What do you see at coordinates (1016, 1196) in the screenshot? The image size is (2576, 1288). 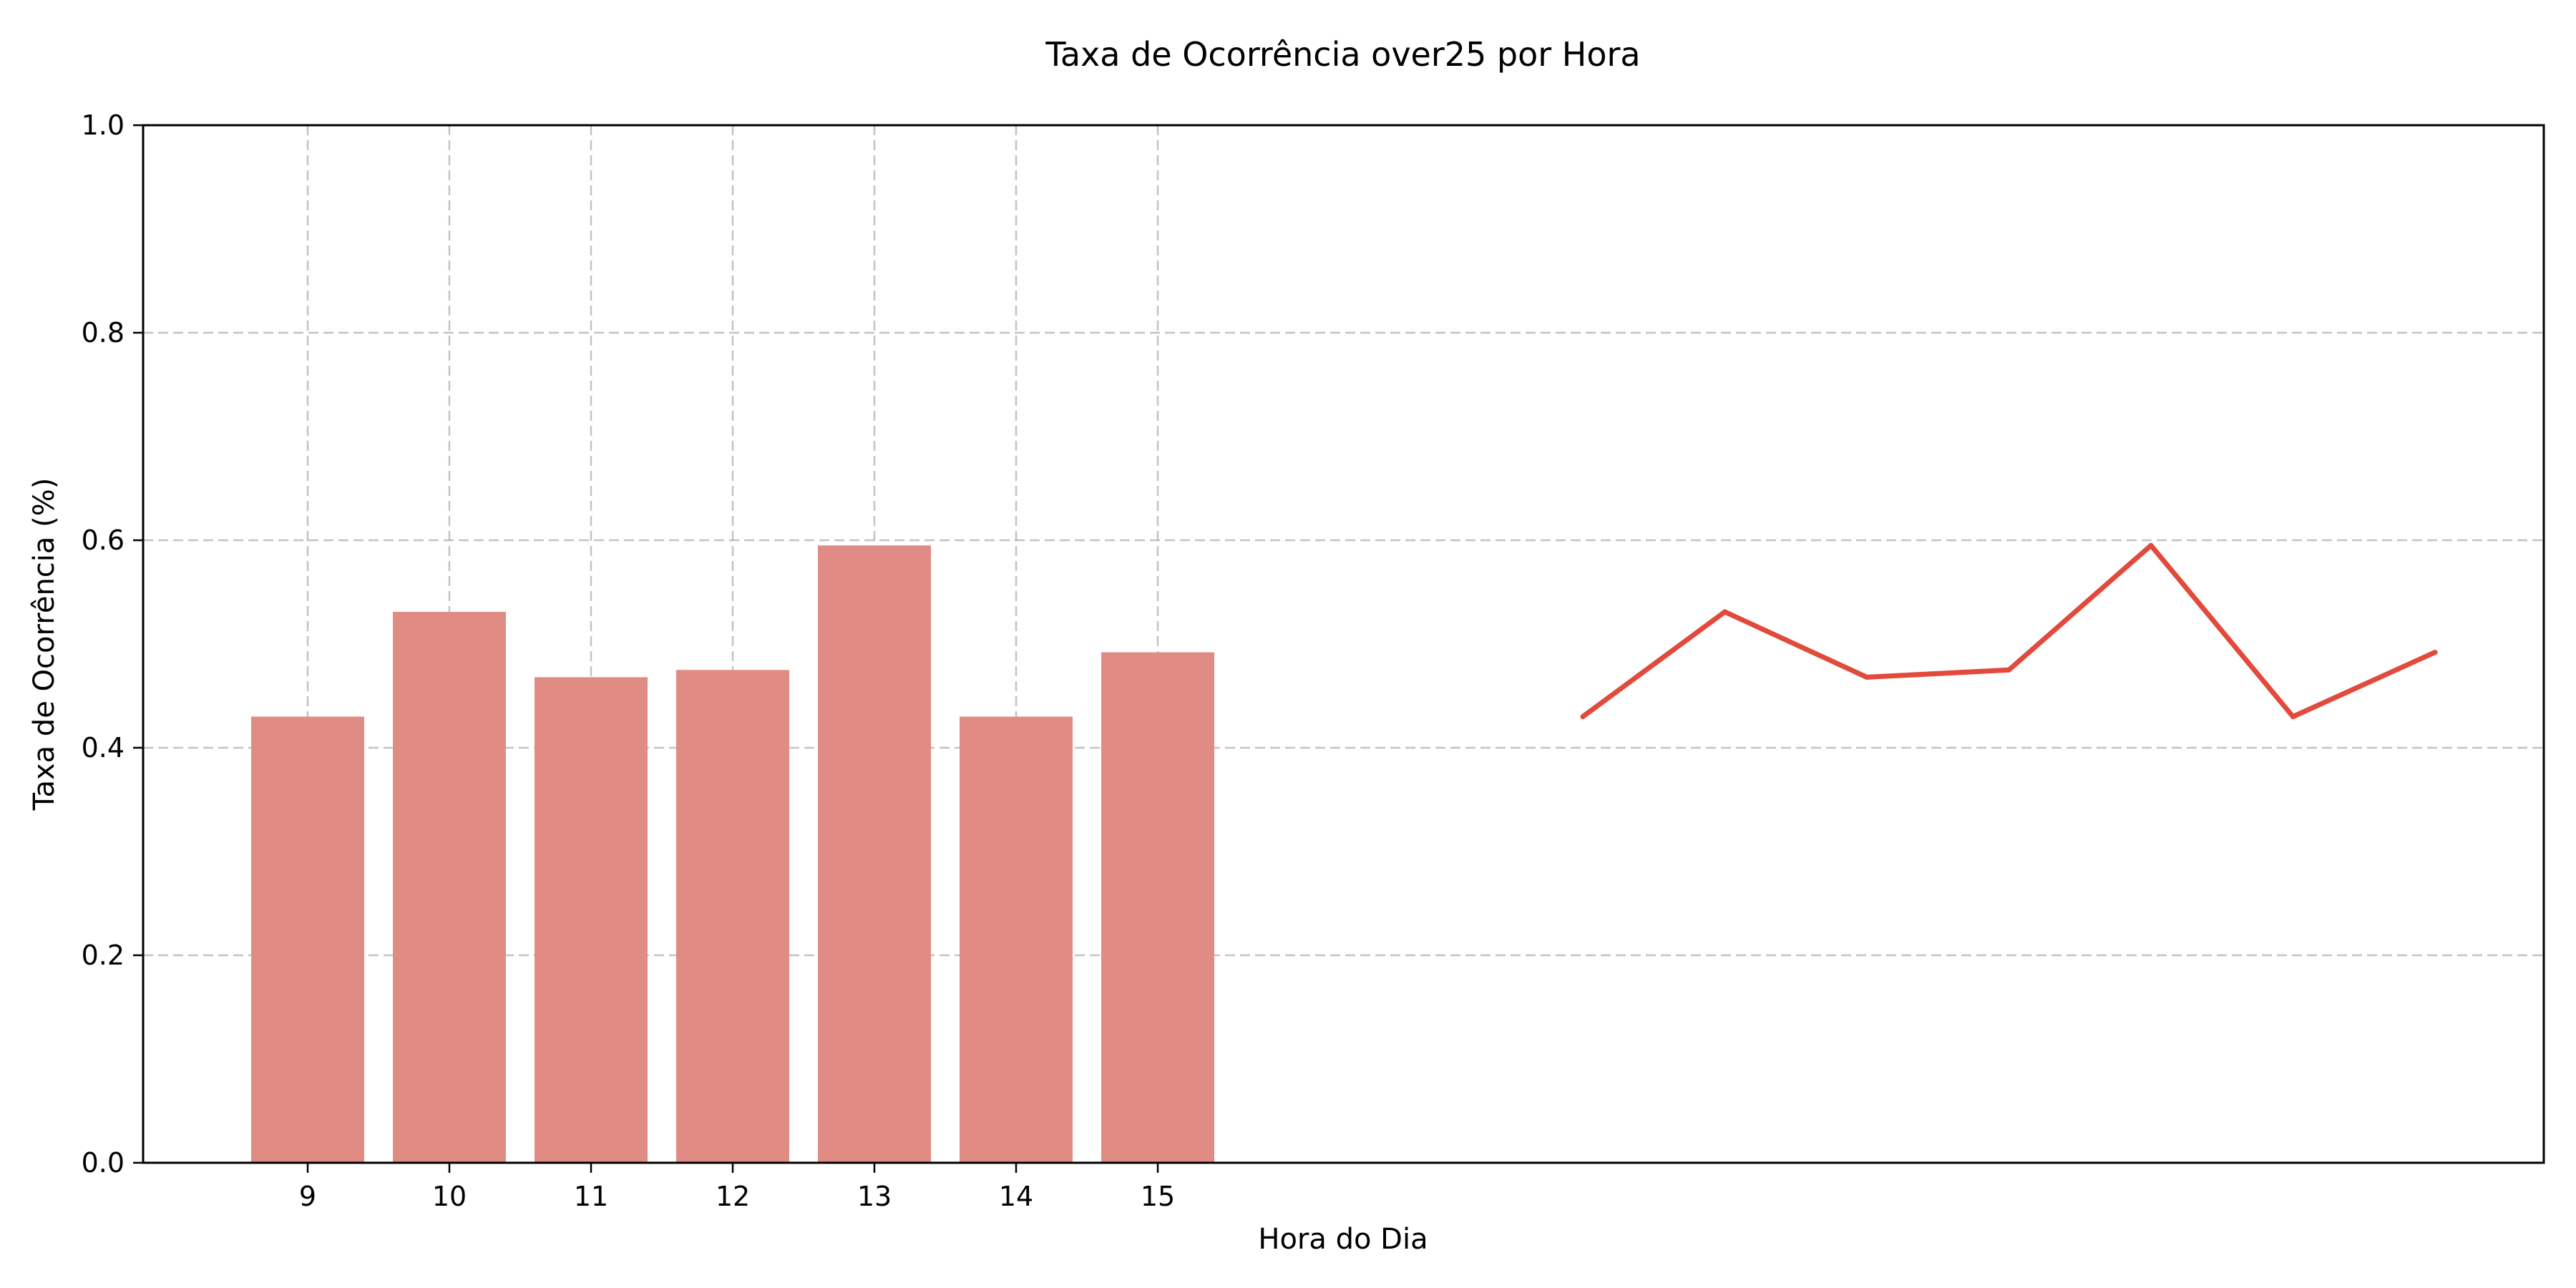 I see `x-tick-label: 14` at bounding box center [1016, 1196].